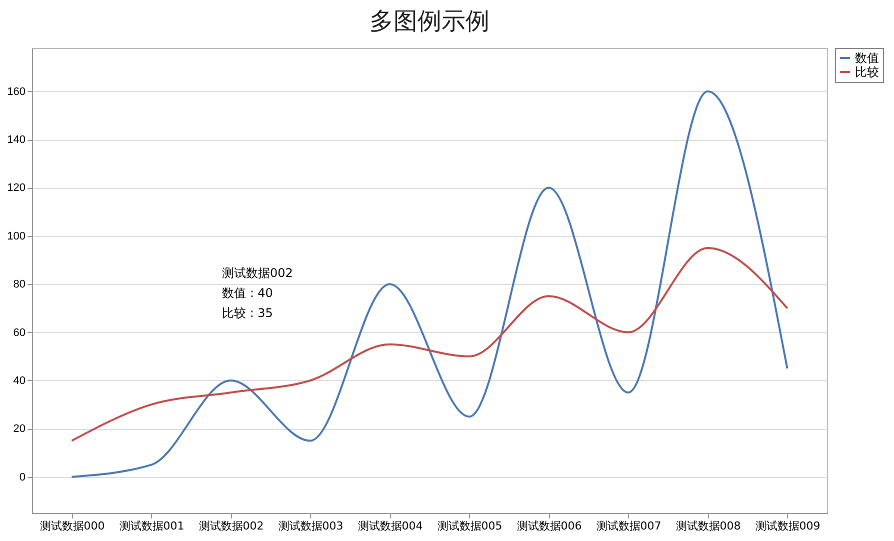 This screenshot has width=894, height=541. I want to click on x-tick-label: 测试数据007, so click(629, 526).